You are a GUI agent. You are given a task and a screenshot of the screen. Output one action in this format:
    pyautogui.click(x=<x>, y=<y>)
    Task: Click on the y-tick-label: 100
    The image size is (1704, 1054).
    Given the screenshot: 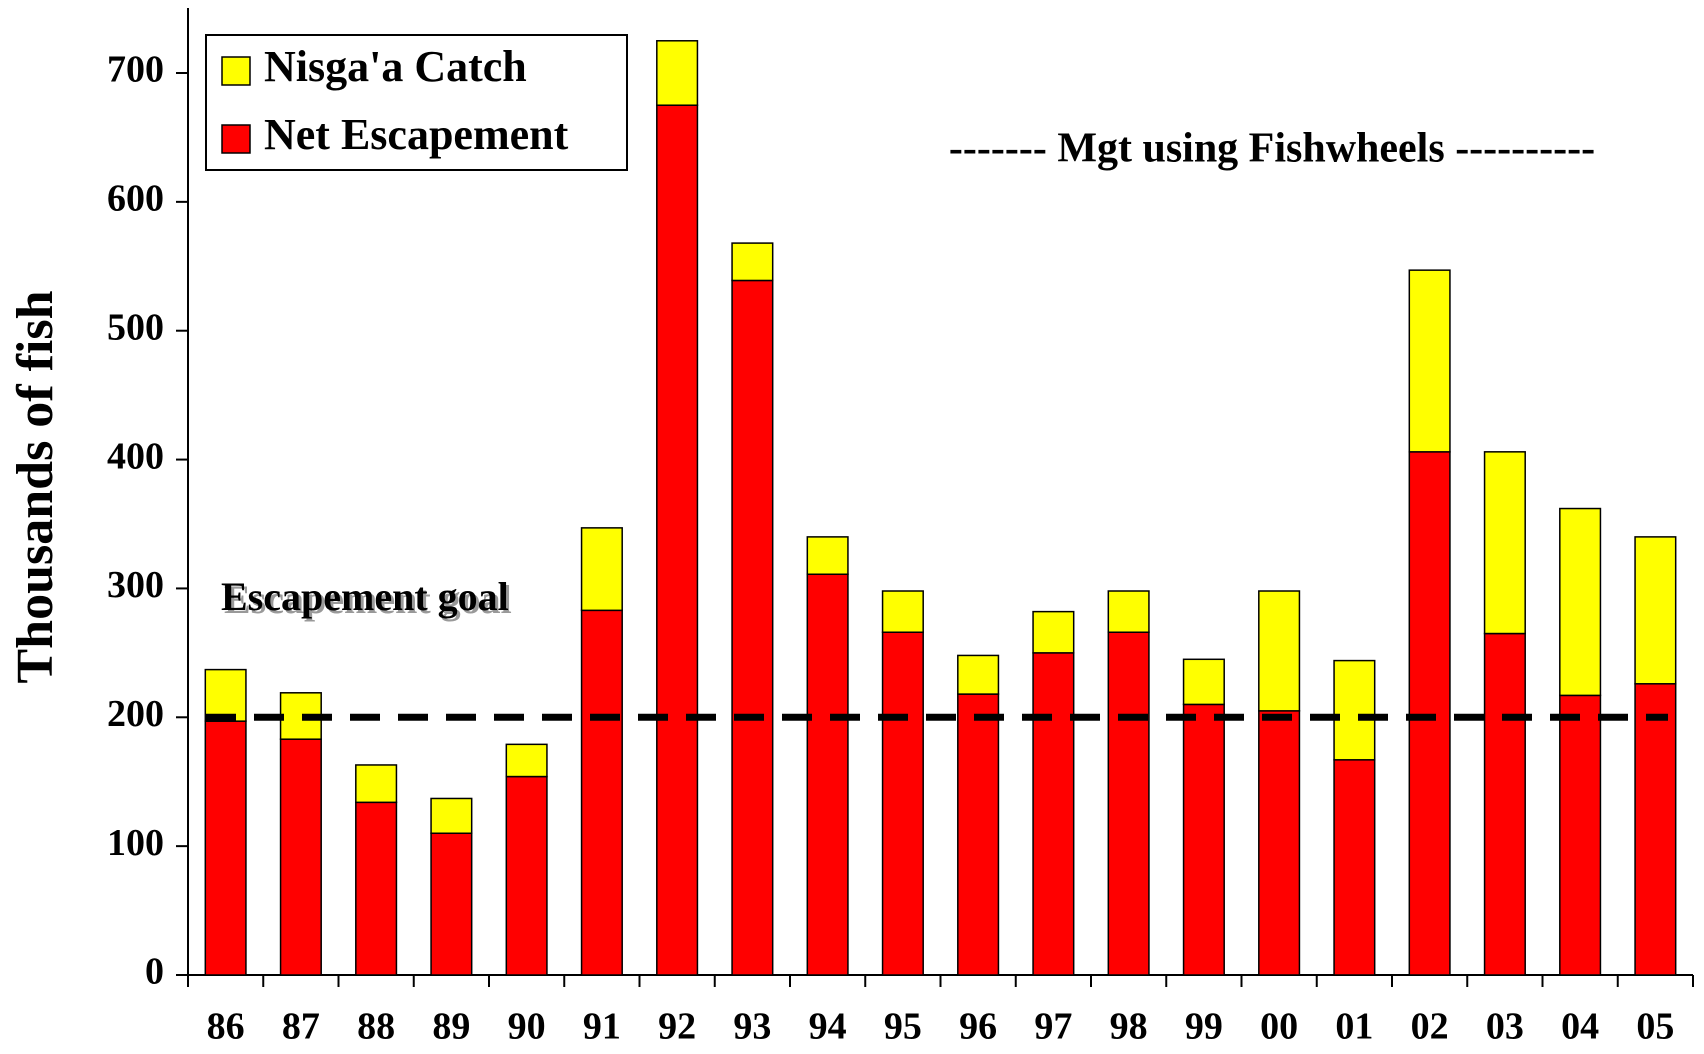 What is the action you would take?
    pyautogui.click(x=135, y=843)
    